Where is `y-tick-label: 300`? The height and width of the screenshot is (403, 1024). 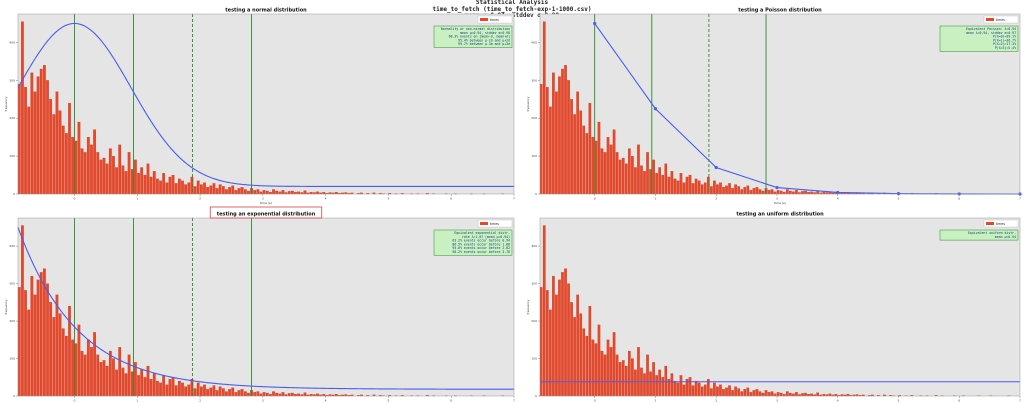
y-tick-label: 300 is located at coordinates (12, 80).